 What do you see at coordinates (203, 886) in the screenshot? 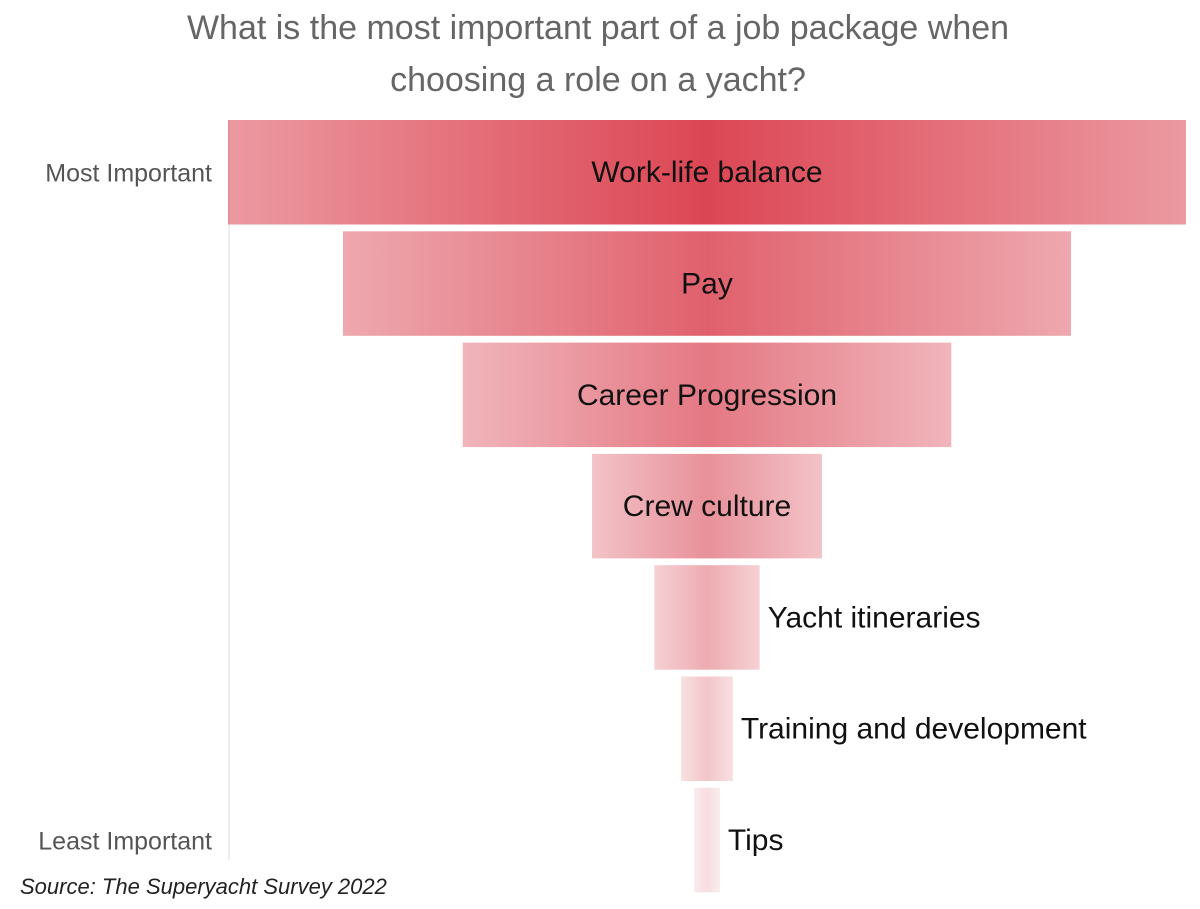
I see `source: Source: The Superyacht Survey 2022` at bounding box center [203, 886].